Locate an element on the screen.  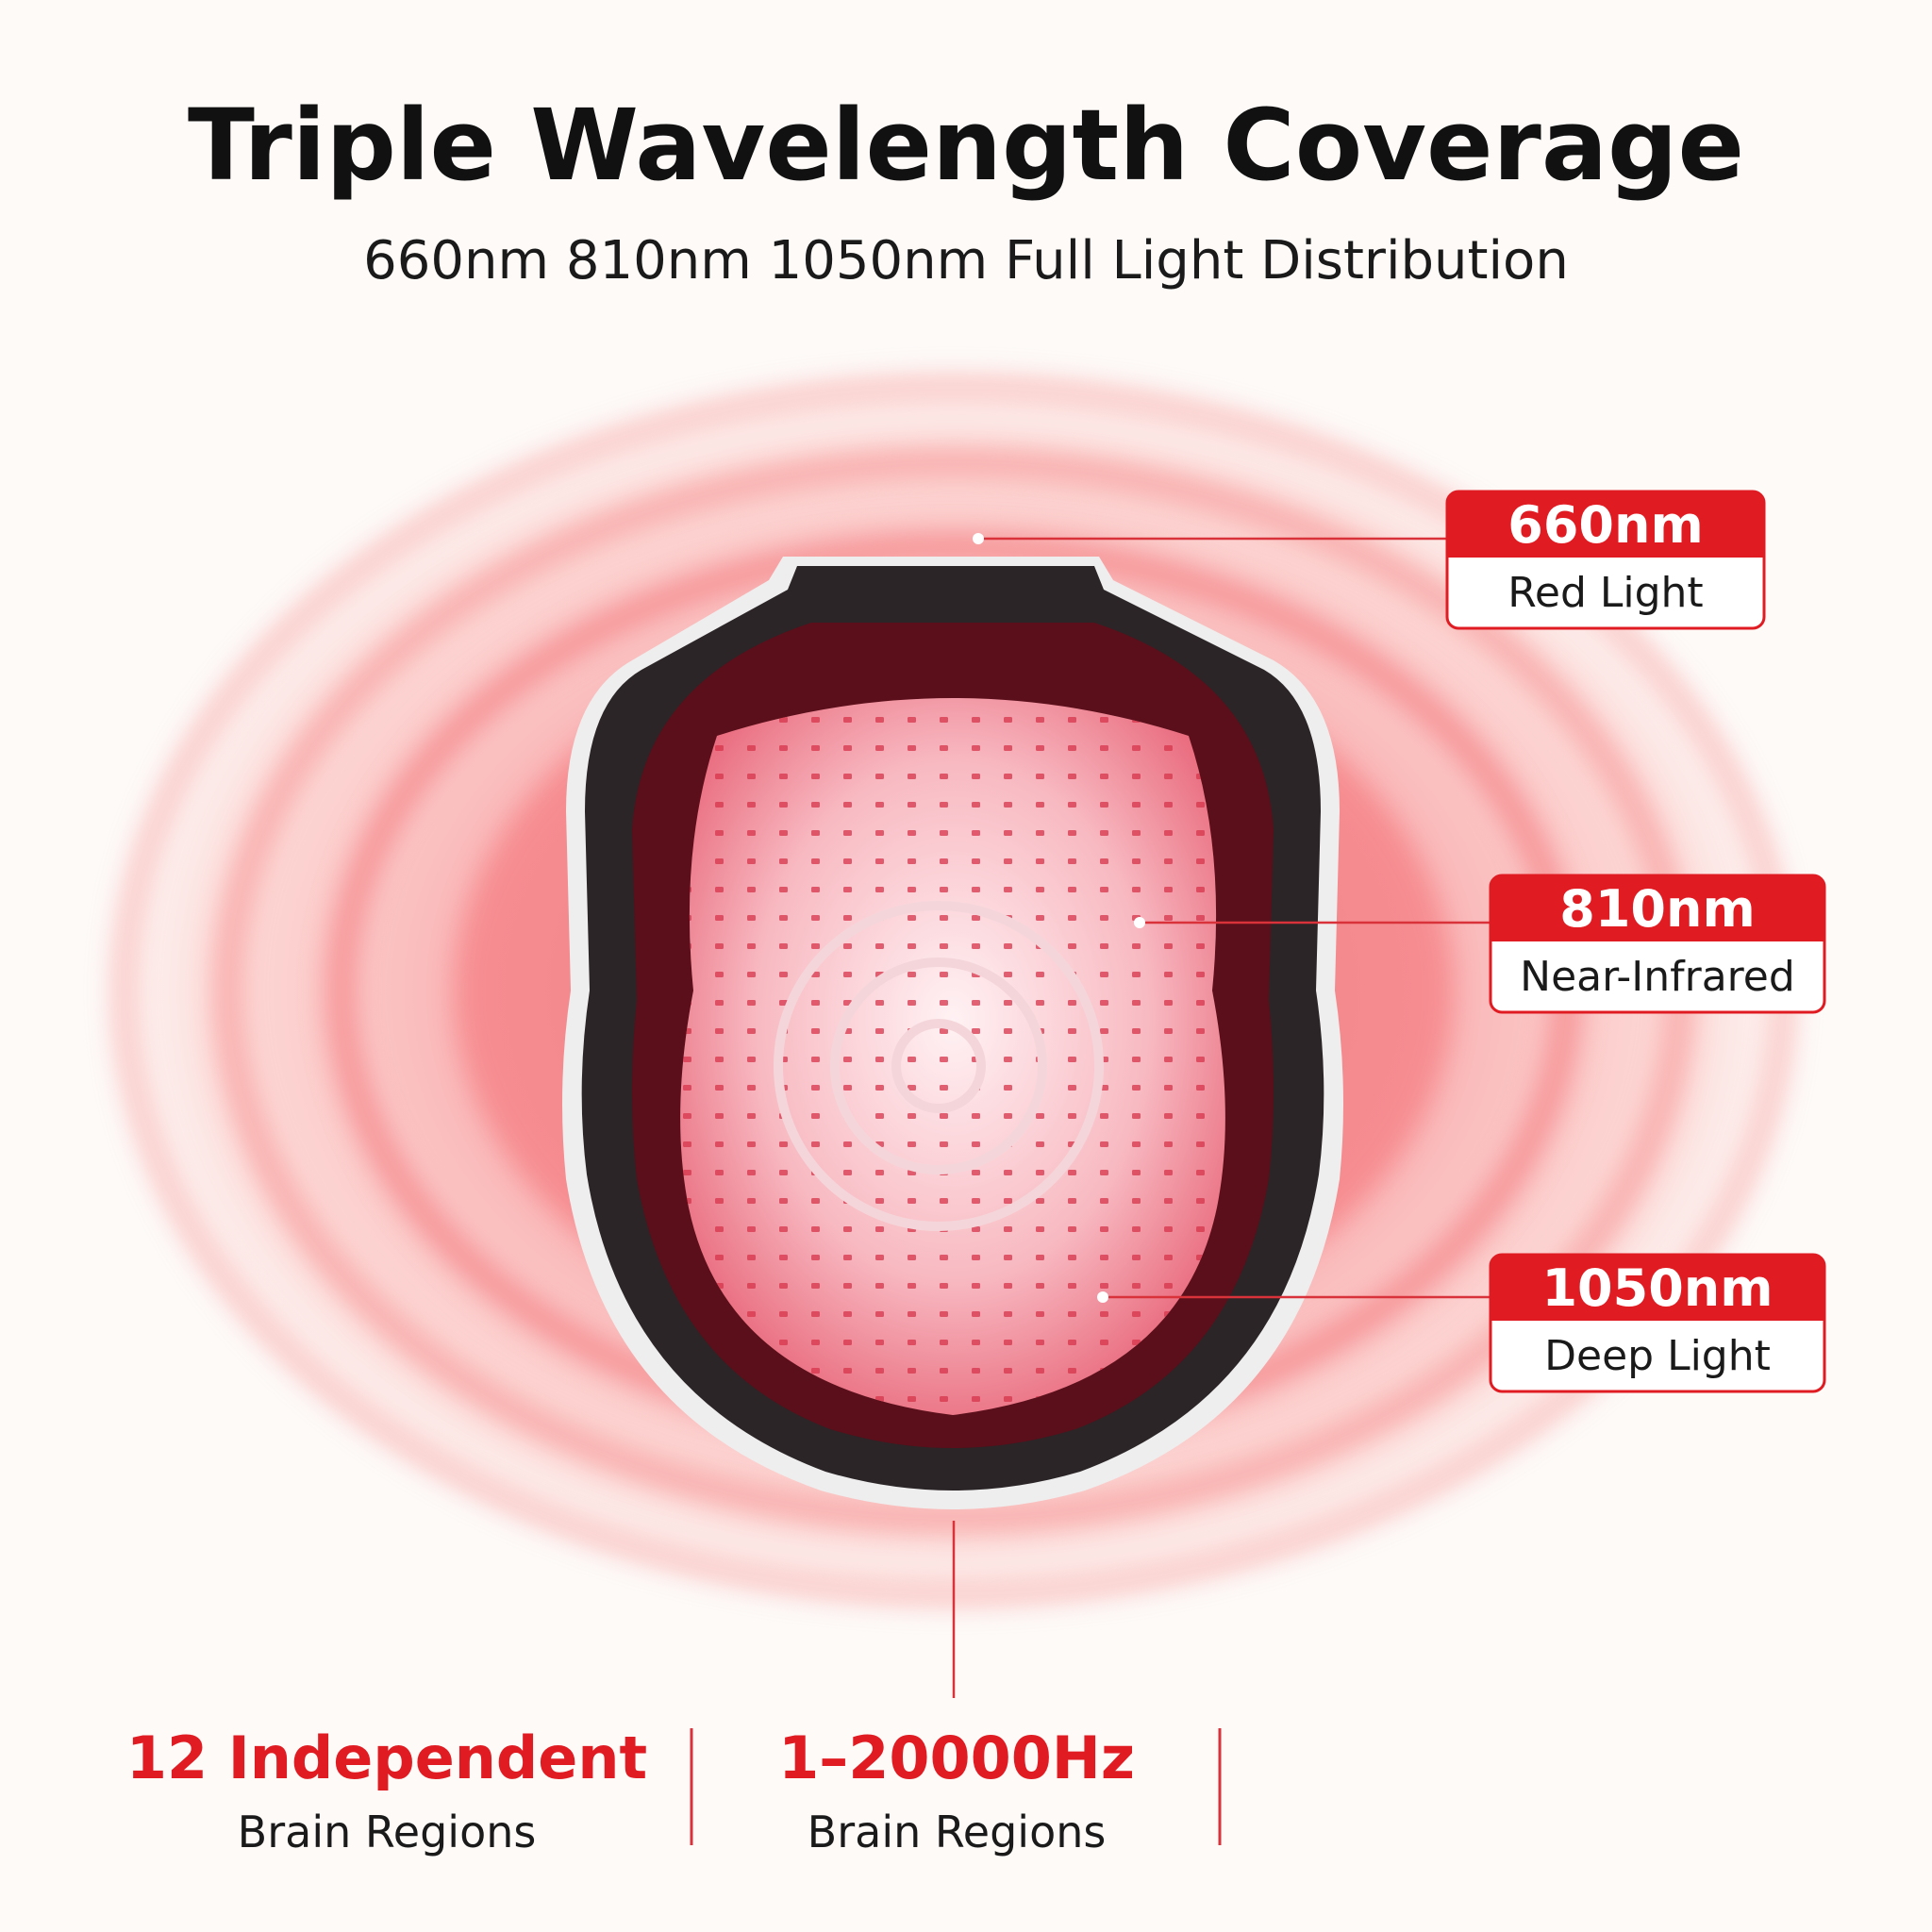
callout-wavelength: 660nm is located at coordinates (1605, 525).